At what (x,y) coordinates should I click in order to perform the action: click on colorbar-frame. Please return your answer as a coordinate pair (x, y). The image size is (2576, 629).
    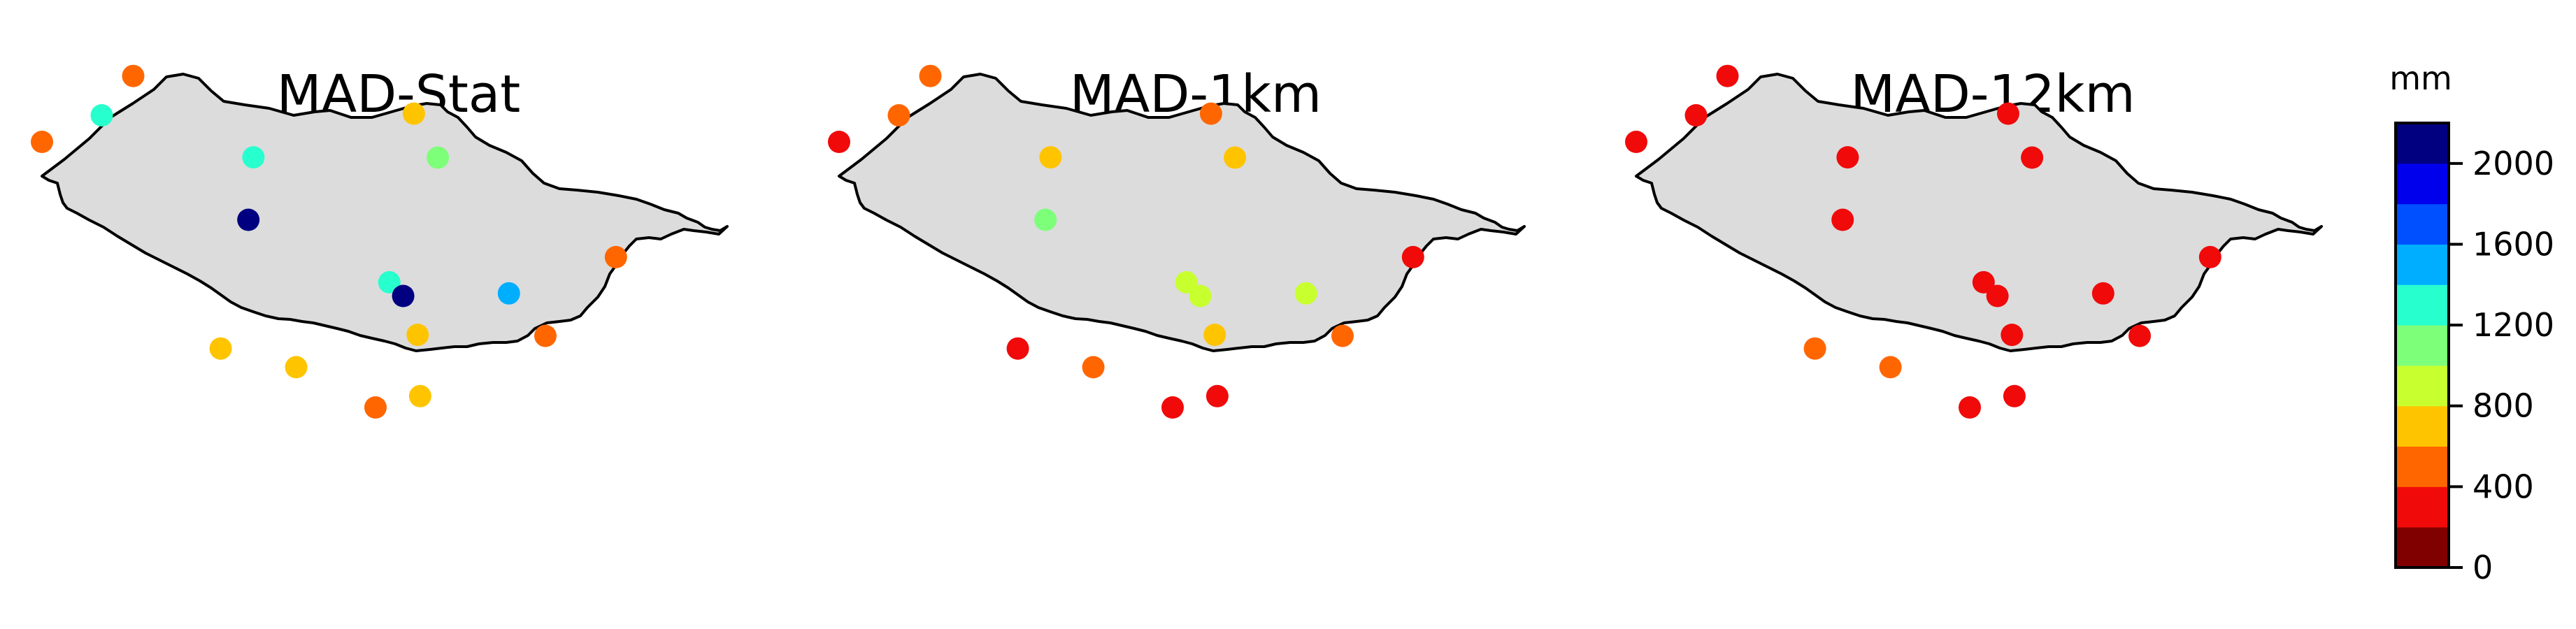
    Looking at the image, I should click on (2422, 345).